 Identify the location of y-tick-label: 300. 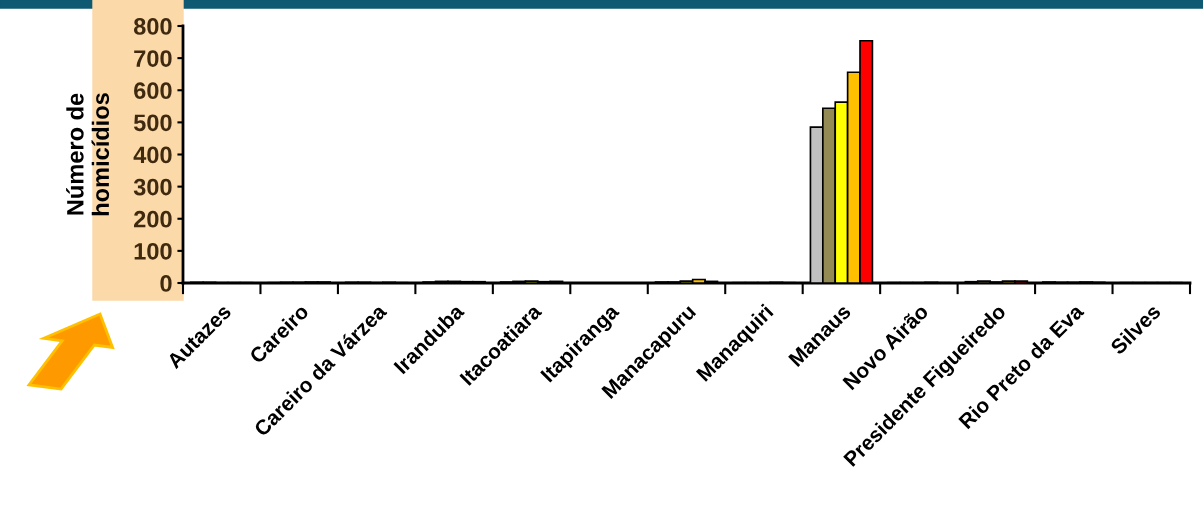
(152, 187).